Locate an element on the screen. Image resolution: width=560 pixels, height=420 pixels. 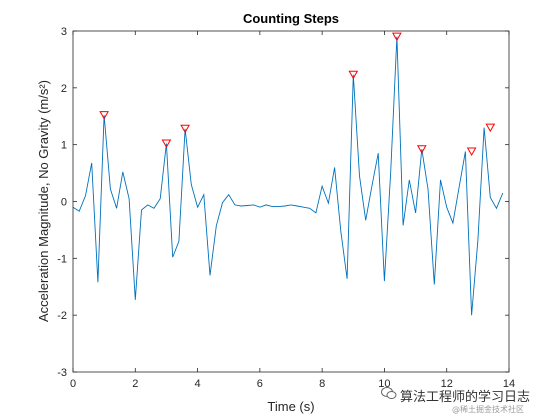
x-tick-label: 2 is located at coordinates (135, 384).